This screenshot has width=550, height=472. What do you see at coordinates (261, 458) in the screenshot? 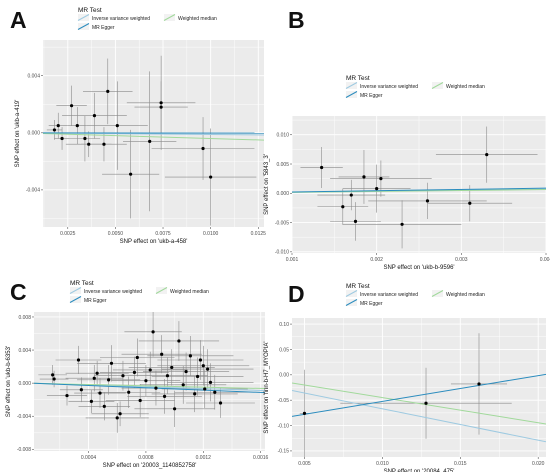
I see `x-tick-label: 0.0016` at bounding box center [261, 458].